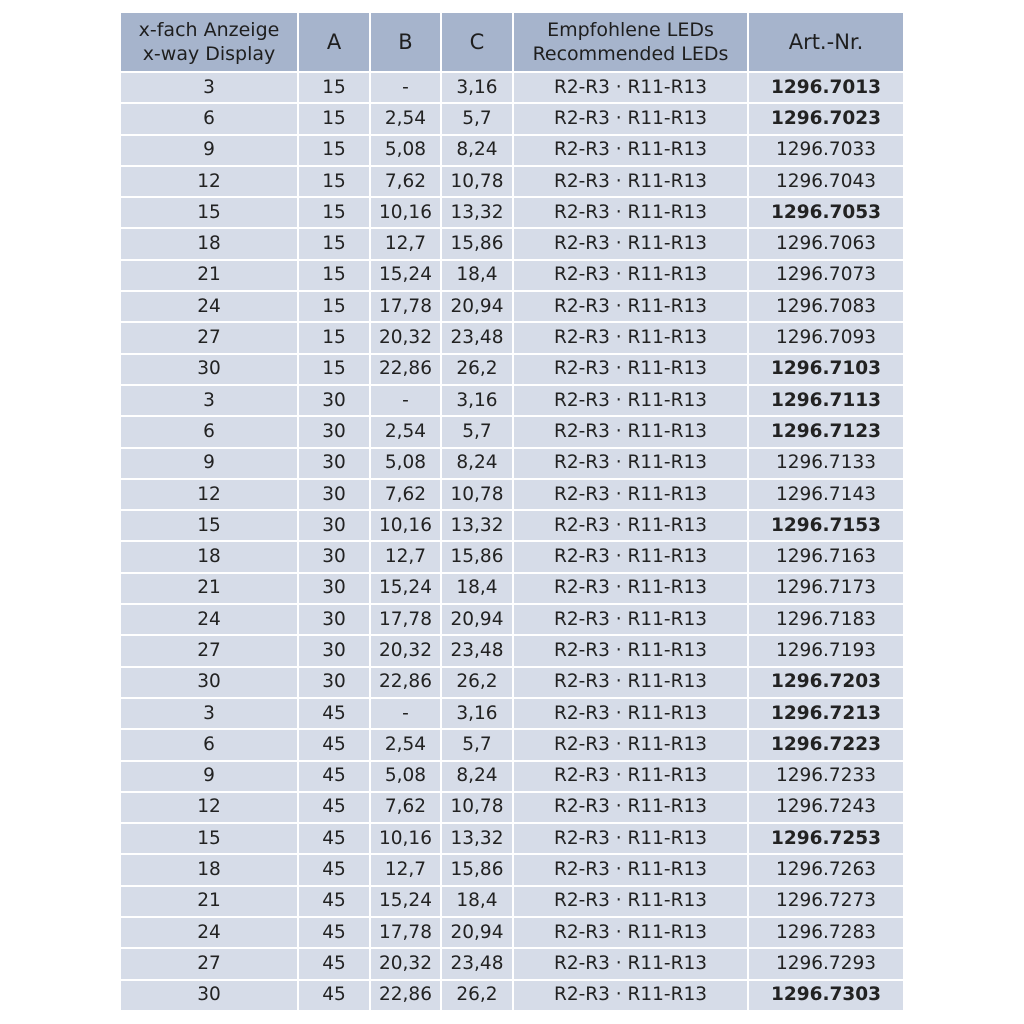  What do you see at coordinates (826, 307) in the screenshot?
I see `cell-article-number: 1296.7083` at bounding box center [826, 307].